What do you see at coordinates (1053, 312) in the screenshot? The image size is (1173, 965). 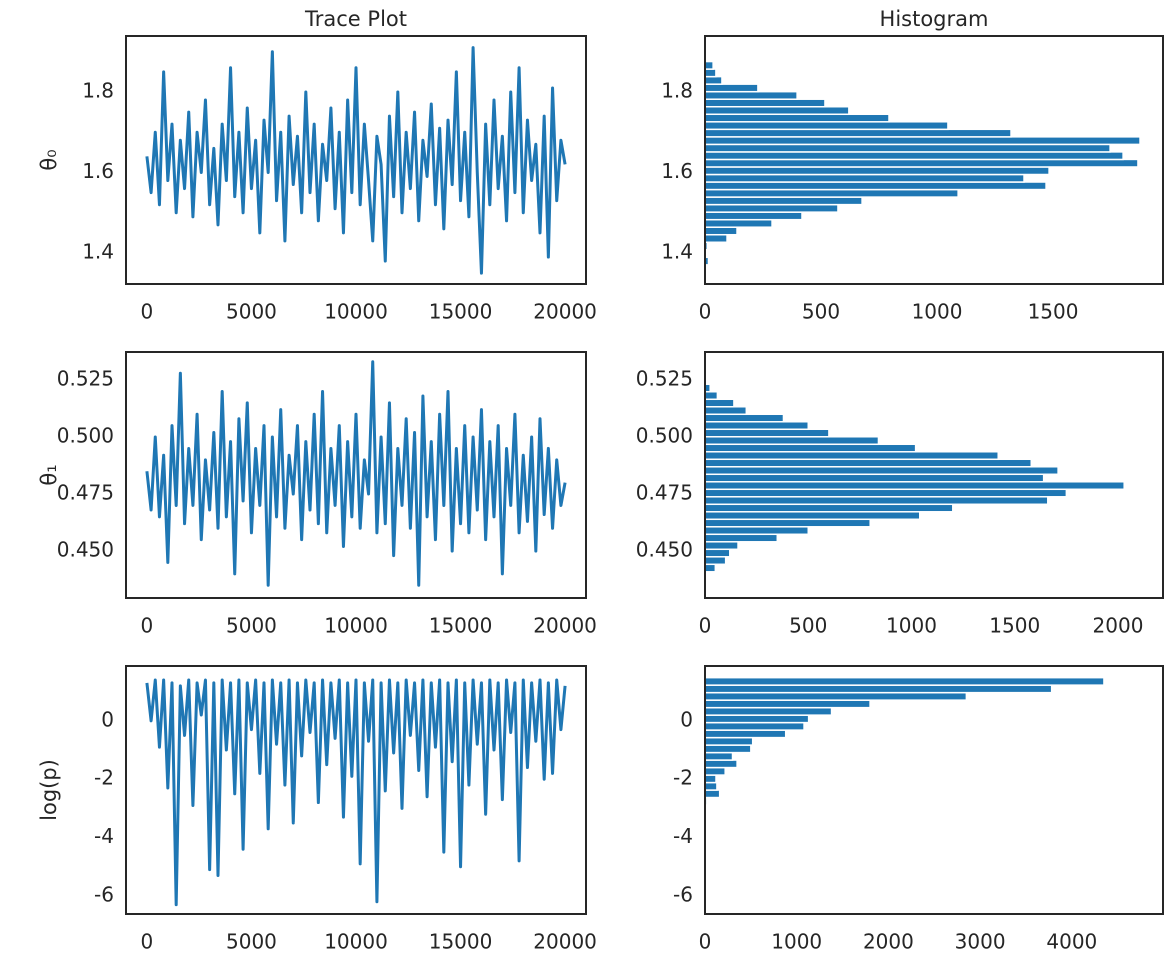 I see `x-tick-label: 1500` at bounding box center [1053, 312].